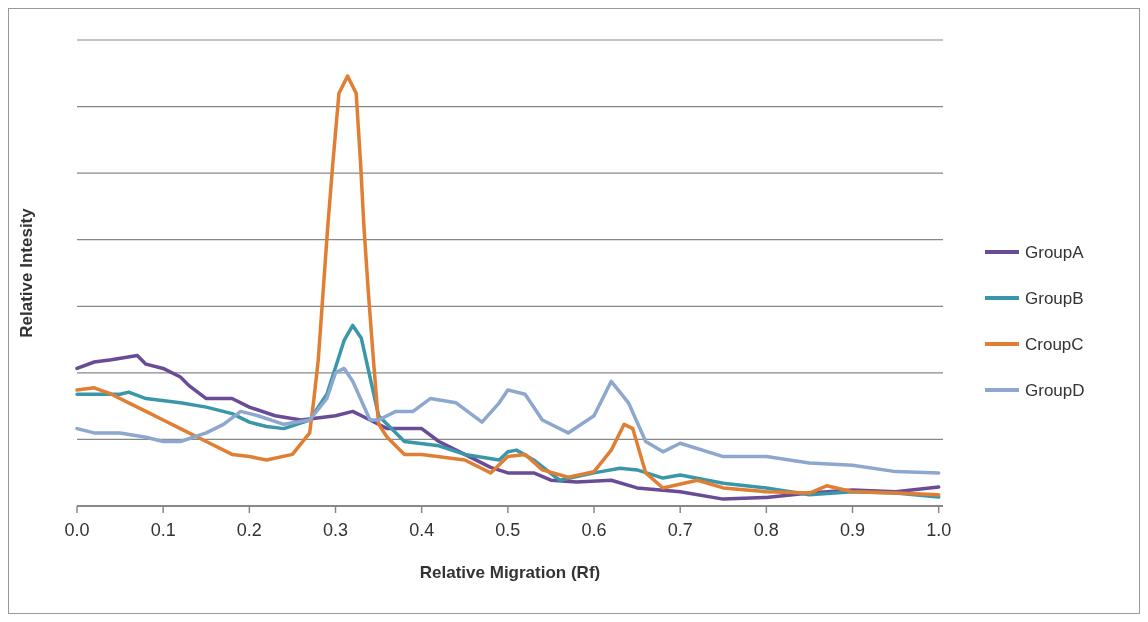  I want to click on x-tick-label: 0.2, so click(249, 530).